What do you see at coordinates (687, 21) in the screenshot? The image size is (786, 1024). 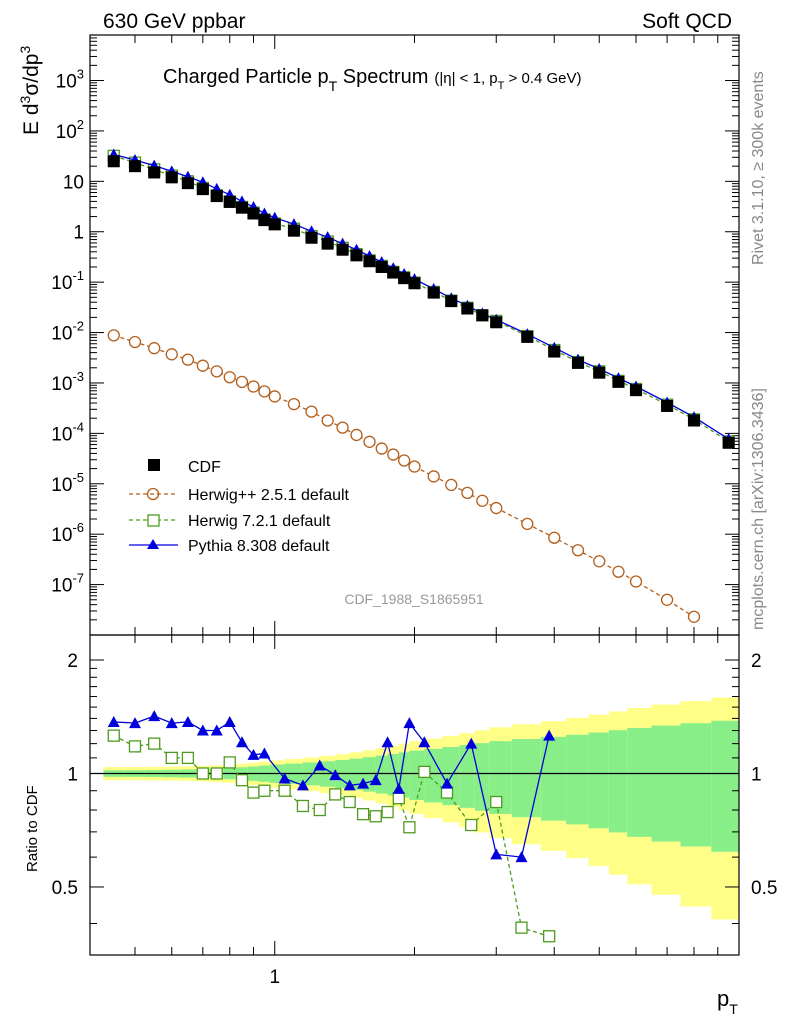 I see `header-right: Soft QCD` at bounding box center [687, 21].